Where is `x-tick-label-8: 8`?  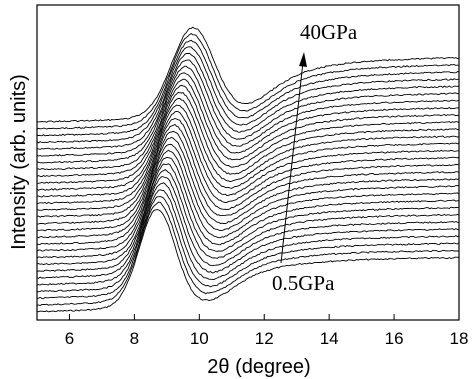
x-tick-label-8: 8 is located at coordinates (134, 338).